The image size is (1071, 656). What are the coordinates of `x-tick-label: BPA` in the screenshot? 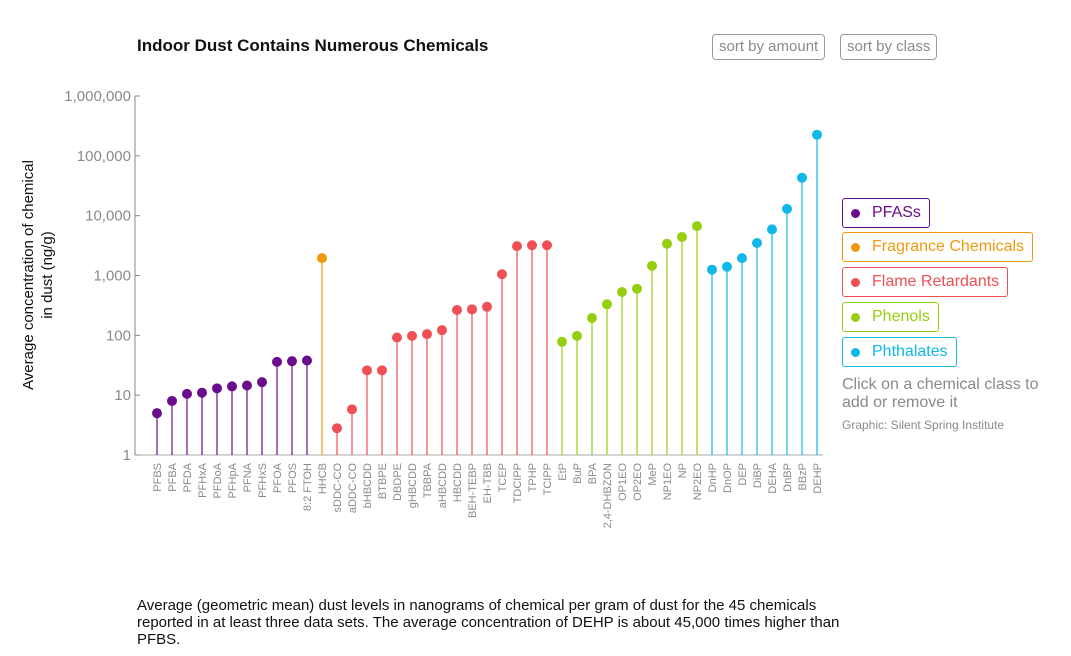 It's located at (593, 473).